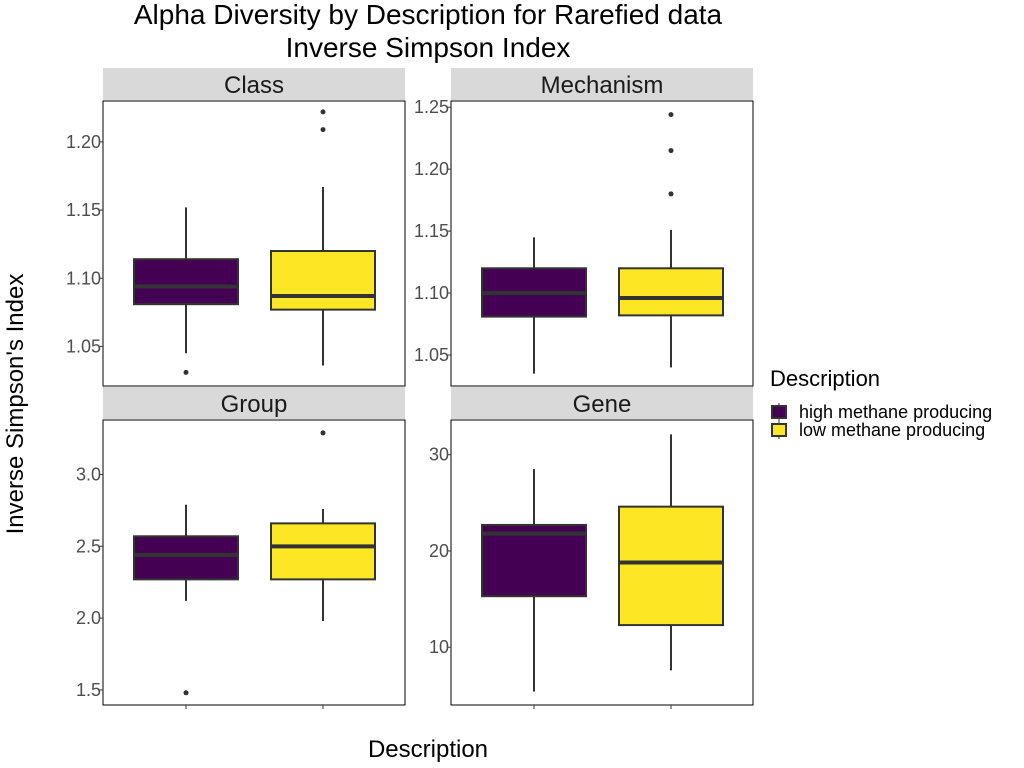 The width and height of the screenshot is (1024, 768). I want to click on facet-strip-label: Class, so click(254, 85).